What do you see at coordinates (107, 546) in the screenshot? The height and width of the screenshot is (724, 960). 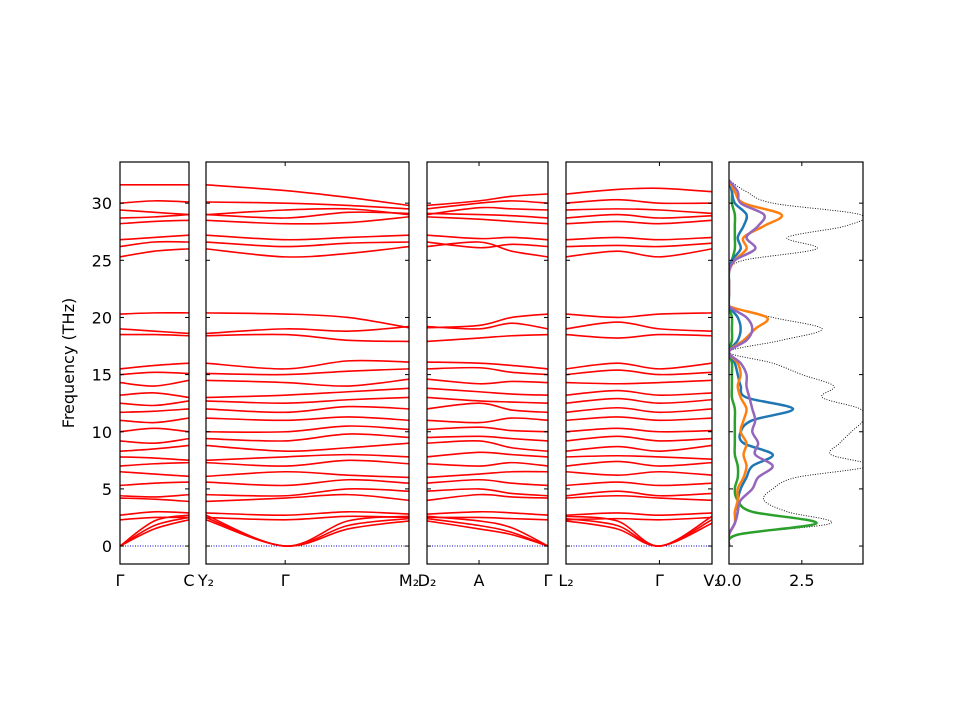 I see `y-tick-label: 0` at bounding box center [107, 546].